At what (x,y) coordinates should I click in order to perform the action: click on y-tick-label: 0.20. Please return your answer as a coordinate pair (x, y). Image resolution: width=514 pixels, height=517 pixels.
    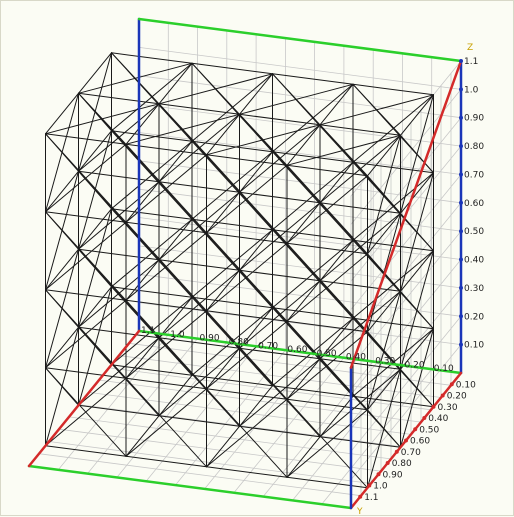
    Looking at the image, I should click on (457, 397).